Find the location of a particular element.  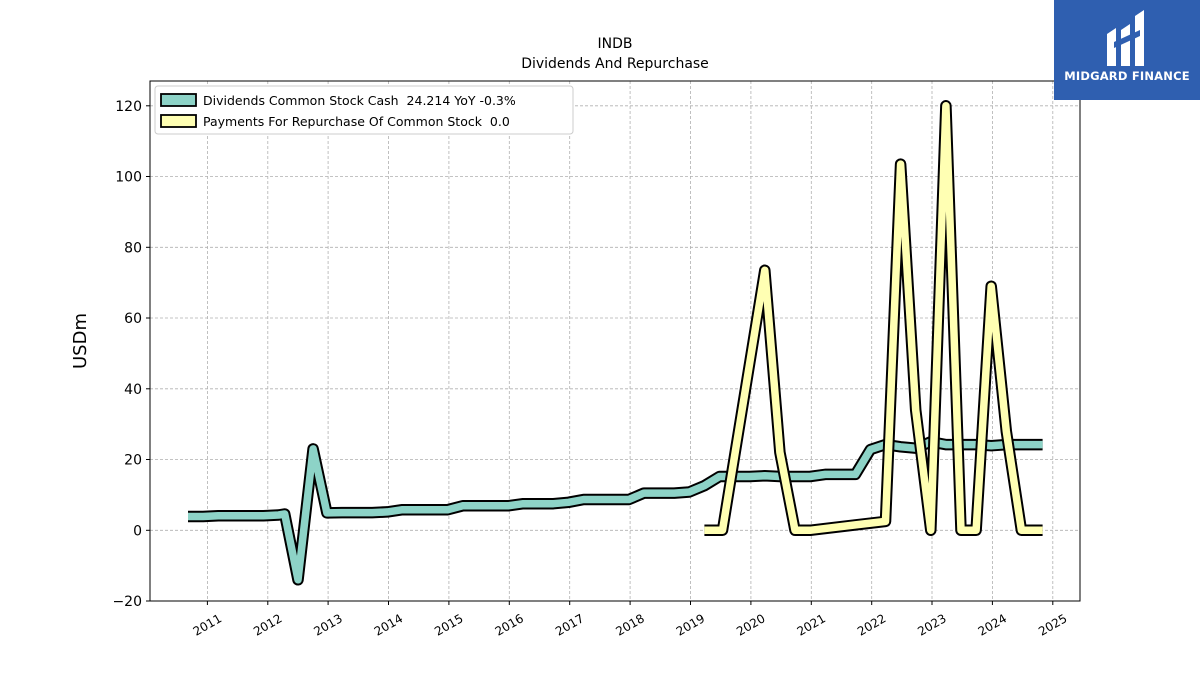

y-tick-label: 0 is located at coordinates (137, 531).